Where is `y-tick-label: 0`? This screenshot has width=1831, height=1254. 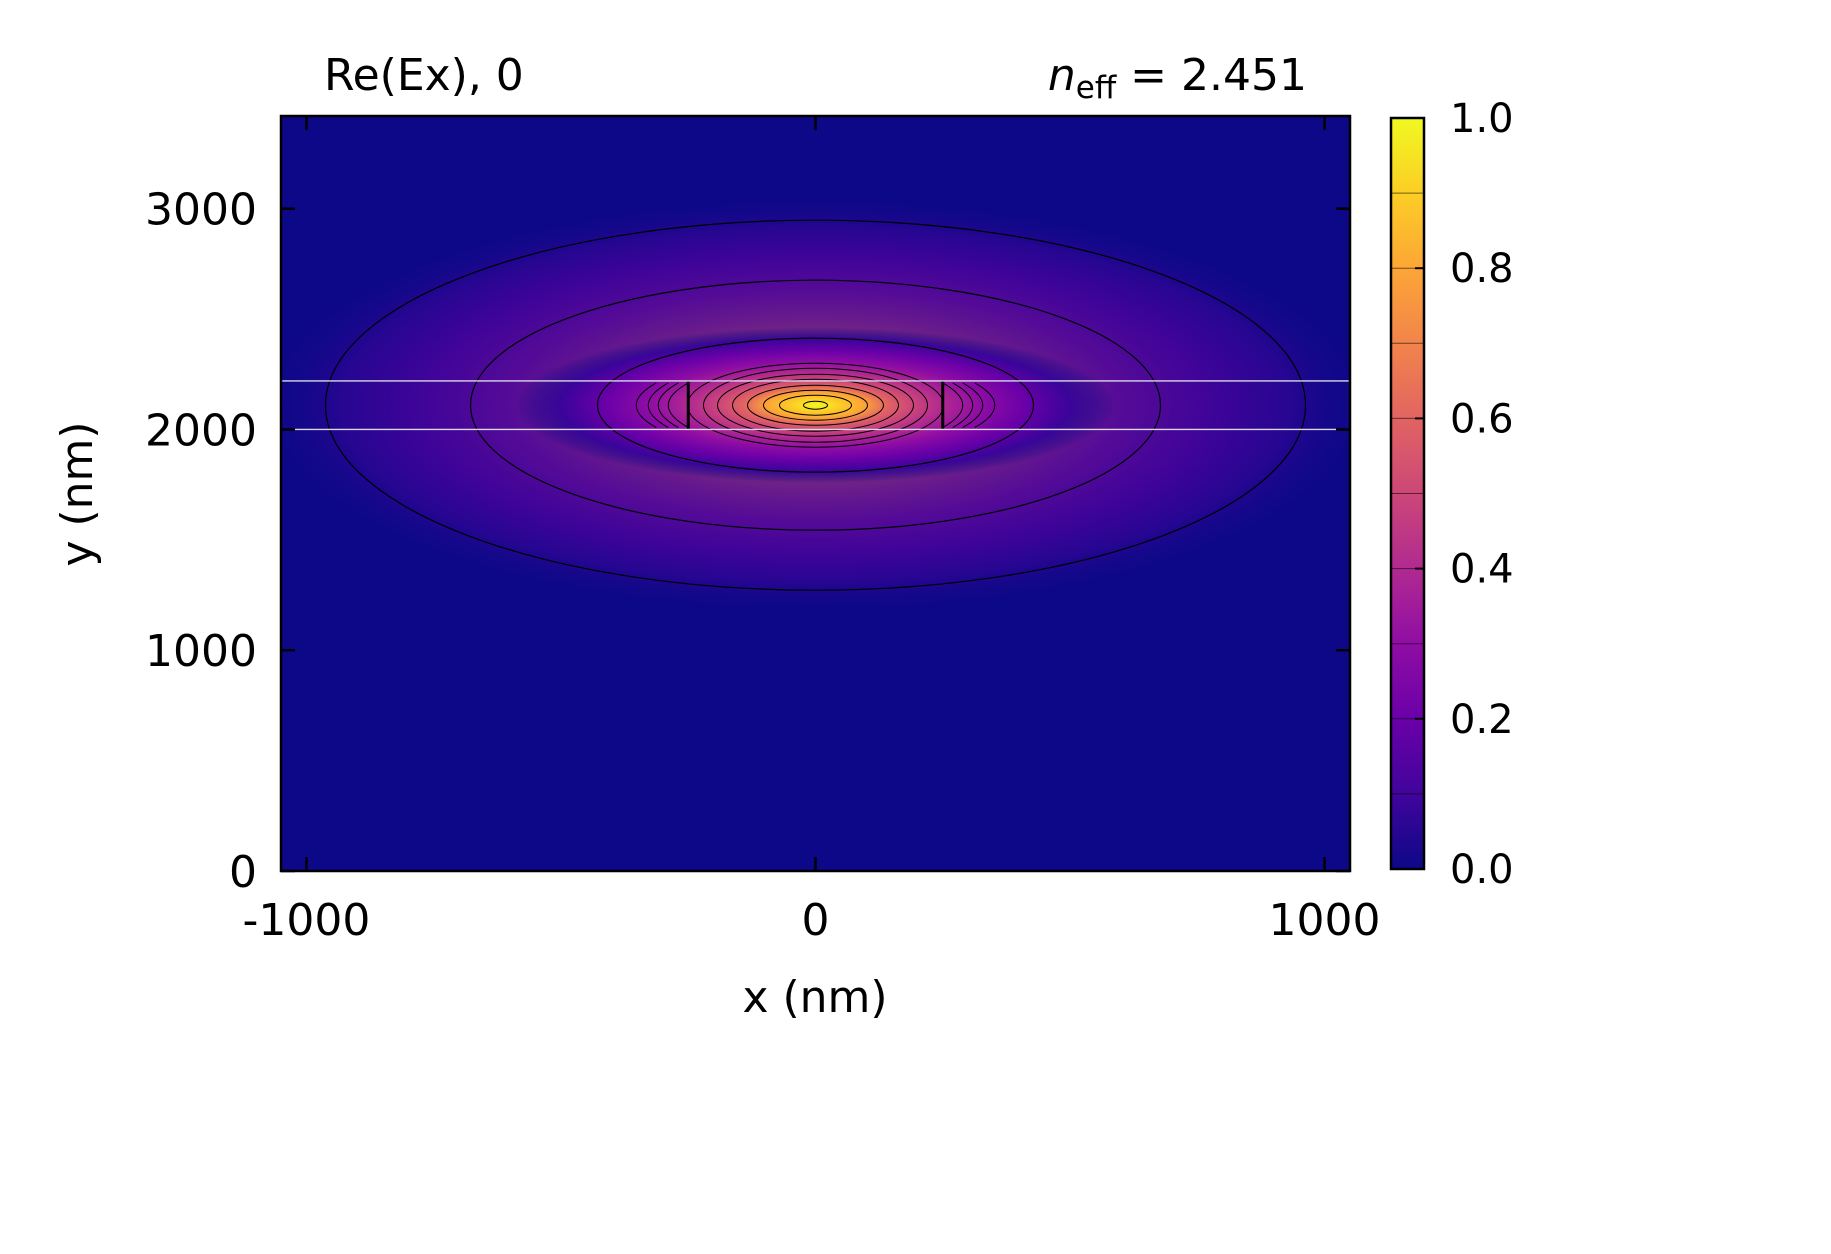 y-tick-label: 0 is located at coordinates (243, 872).